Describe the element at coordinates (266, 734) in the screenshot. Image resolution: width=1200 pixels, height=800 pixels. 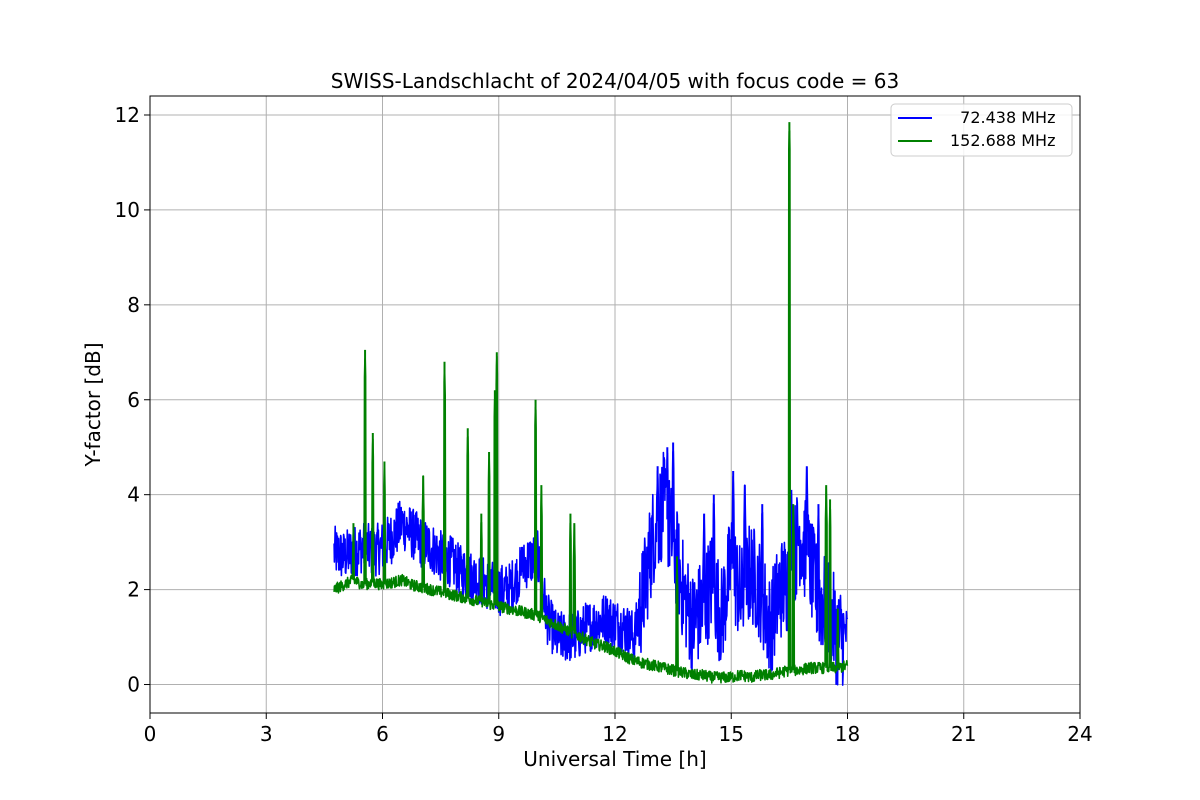
I see `x-tick-label: 3` at that location.